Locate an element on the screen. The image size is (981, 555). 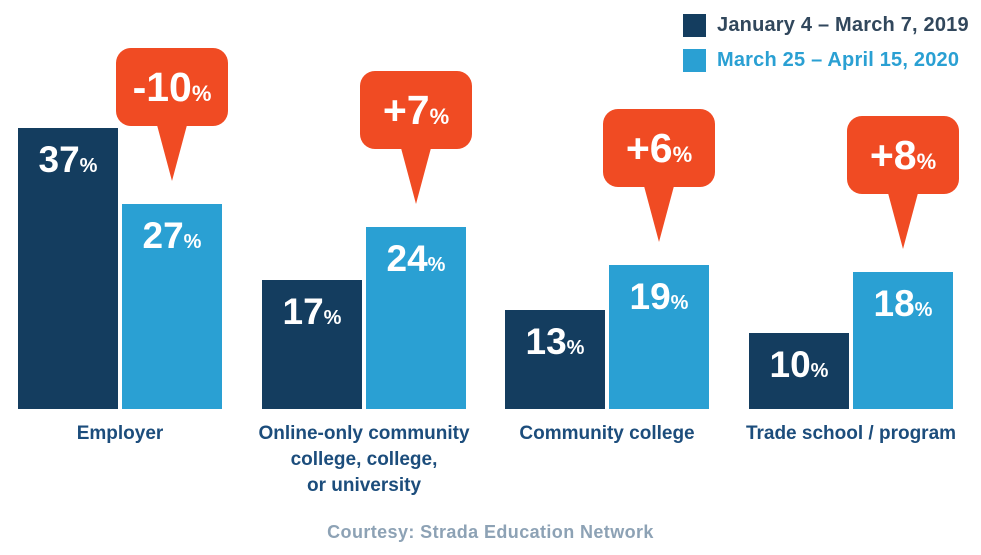
category-label-employer: Employer is located at coordinates (120, 433).